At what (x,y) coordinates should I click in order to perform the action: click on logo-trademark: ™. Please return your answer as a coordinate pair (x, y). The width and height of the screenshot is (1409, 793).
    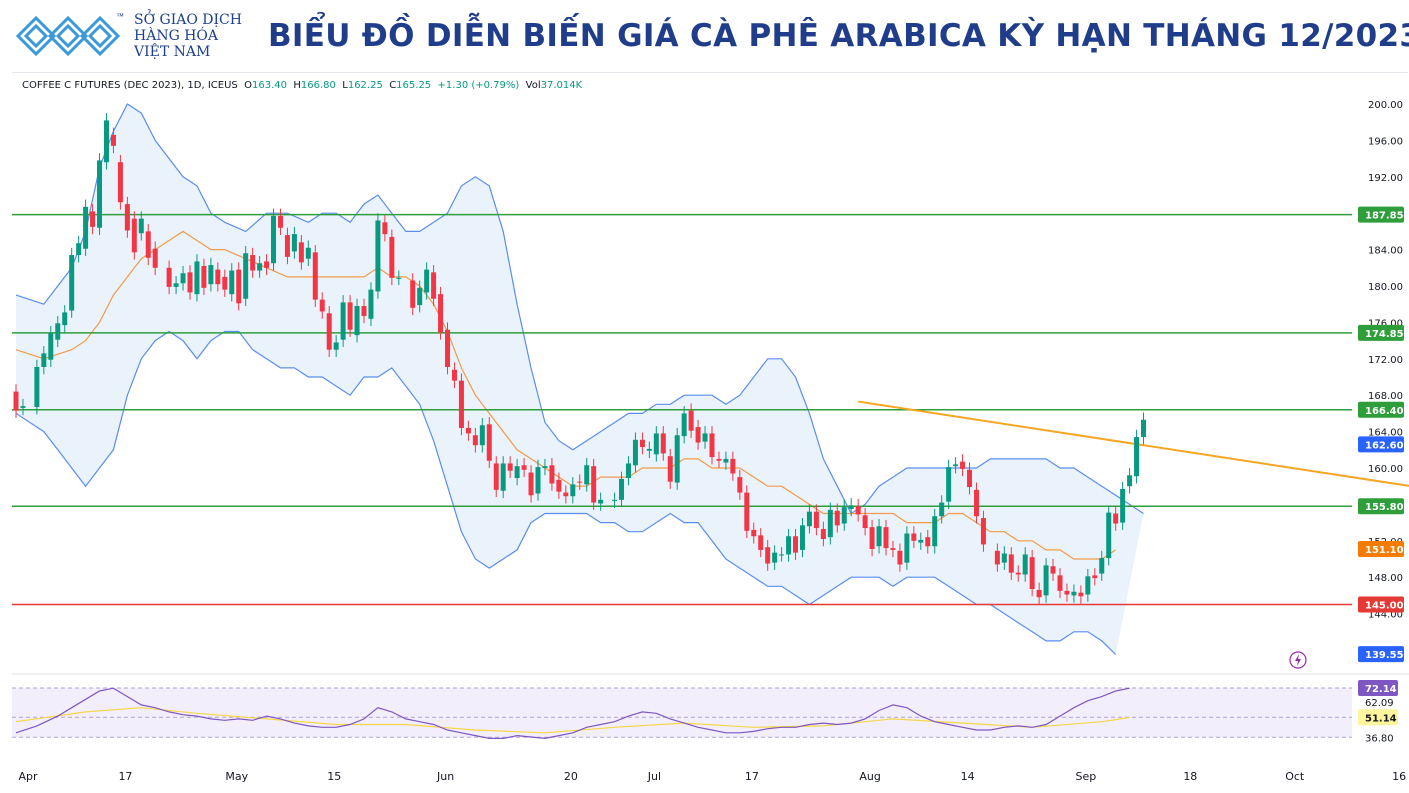
    Looking at the image, I should click on (120, 16).